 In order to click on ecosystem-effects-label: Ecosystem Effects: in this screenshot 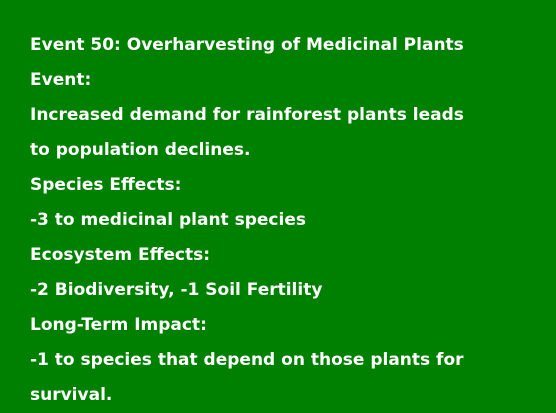, I will do `click(120, 255)`.